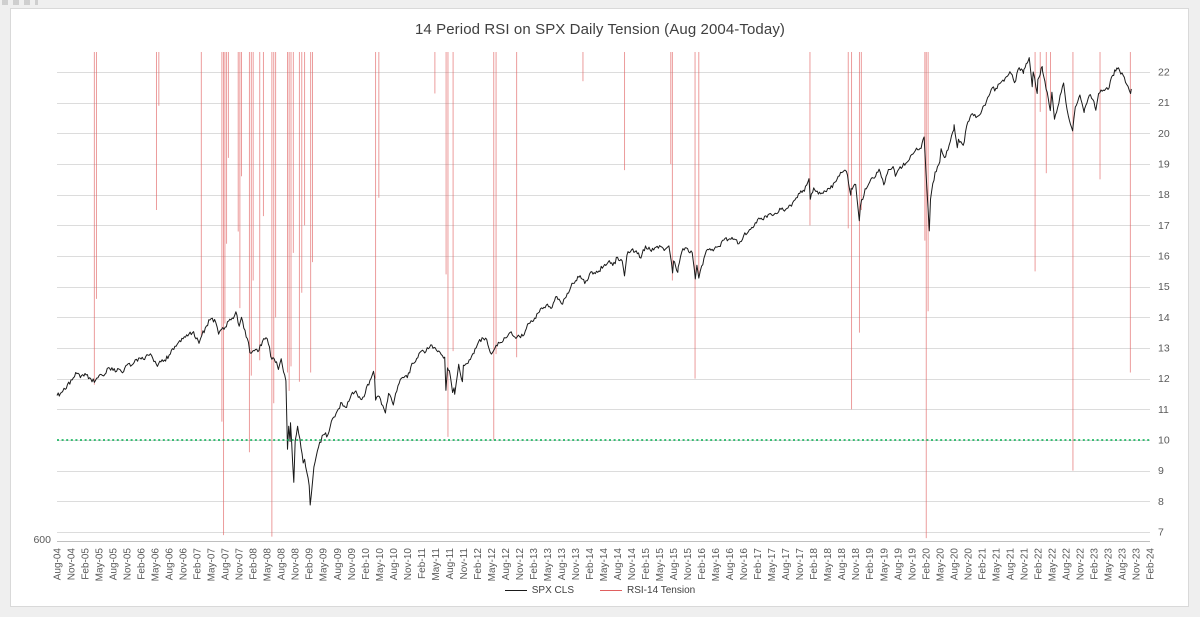 The width and height of the screenshot is (1200, 617). I want to click on y-axis-right-labels: 7 8 9 10 11 12 13 14 15 16 17 18 19 20 21 22, so click(1164, 303).